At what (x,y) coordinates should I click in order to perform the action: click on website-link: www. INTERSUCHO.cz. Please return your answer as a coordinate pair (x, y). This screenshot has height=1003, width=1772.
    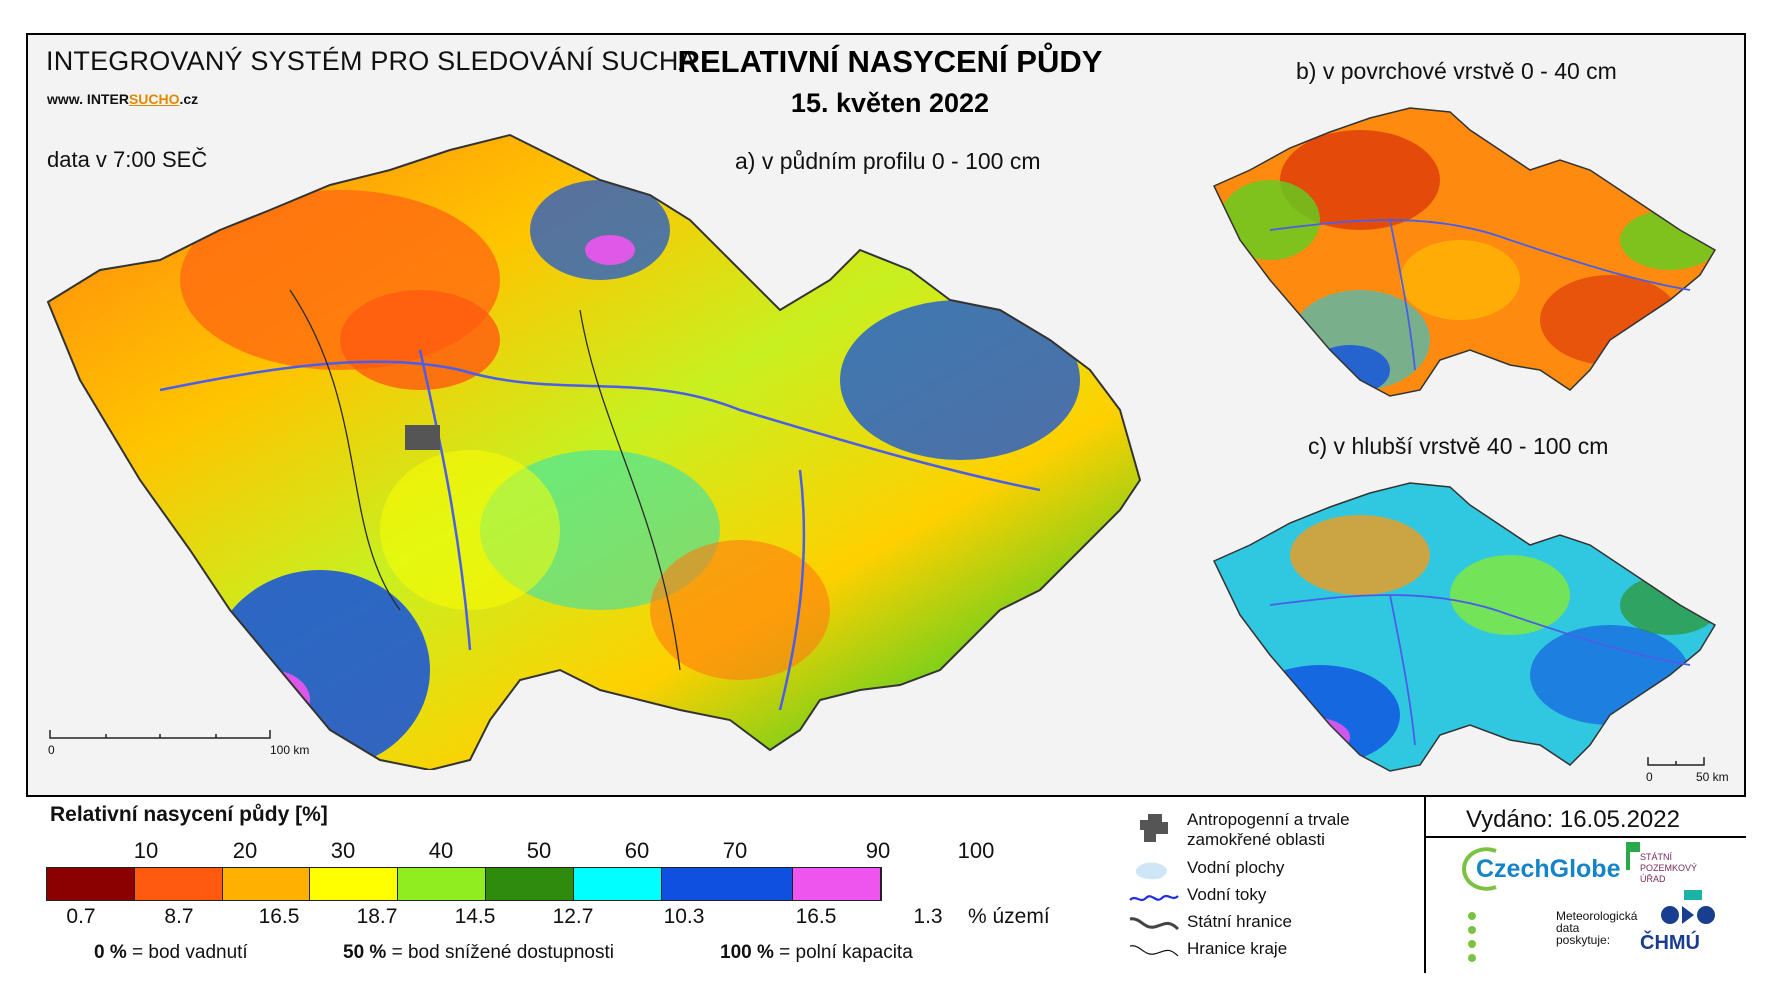
    Looking at the image, I should click on (122, 99).